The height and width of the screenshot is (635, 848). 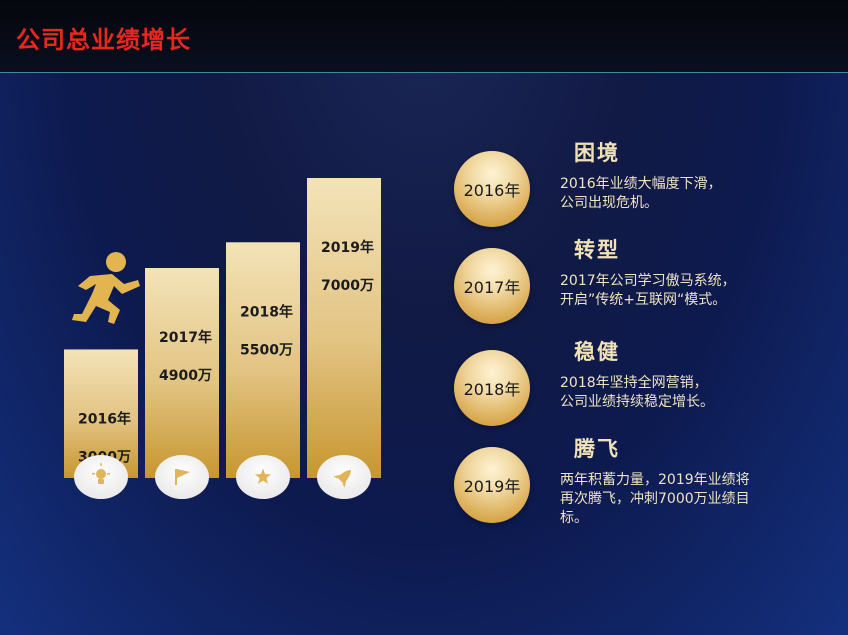 What do you see at coordinates (641, 184) in the screenshot?
I see `description-line: 2016年业绩大幅度下滑，` at bounding box center [641, 184].